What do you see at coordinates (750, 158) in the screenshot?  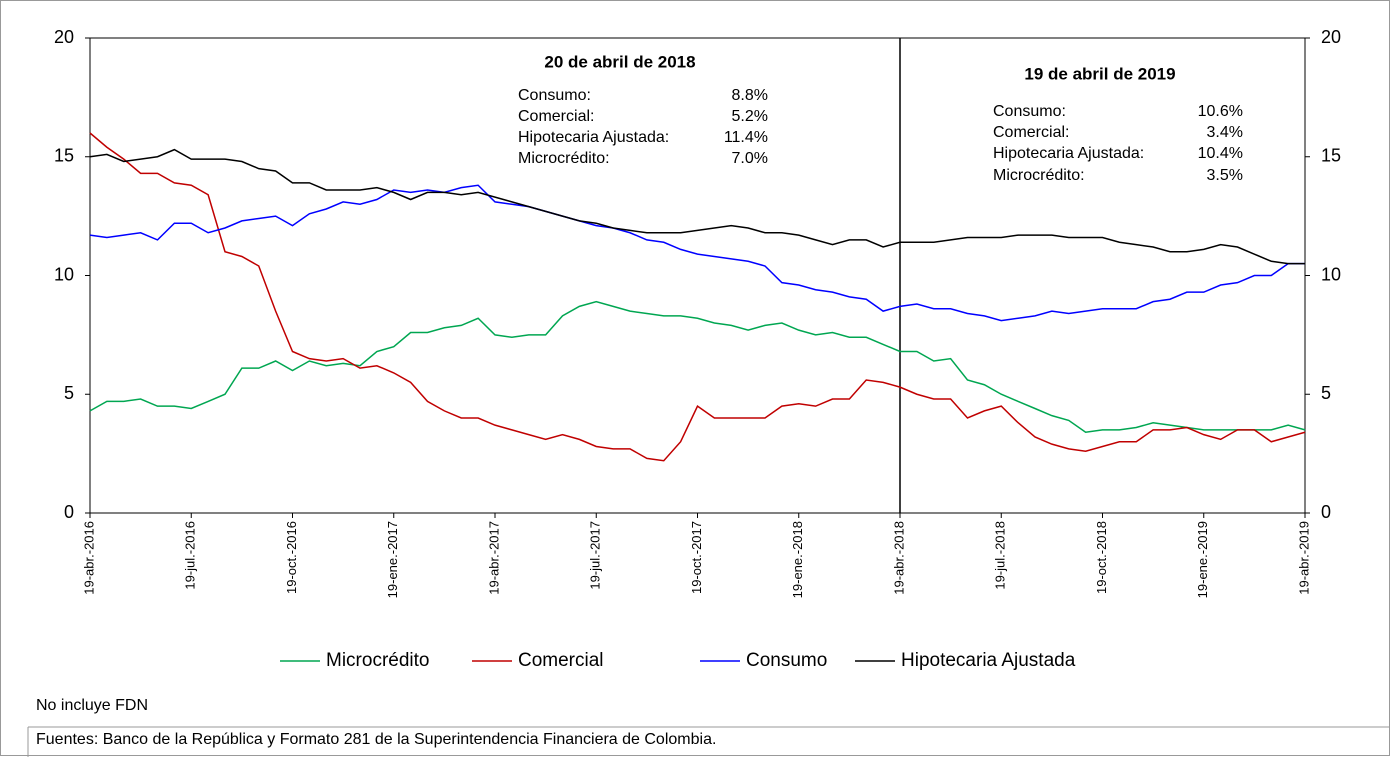 I see `annotation-value: 7.0%` at bounding box center [750, 158].